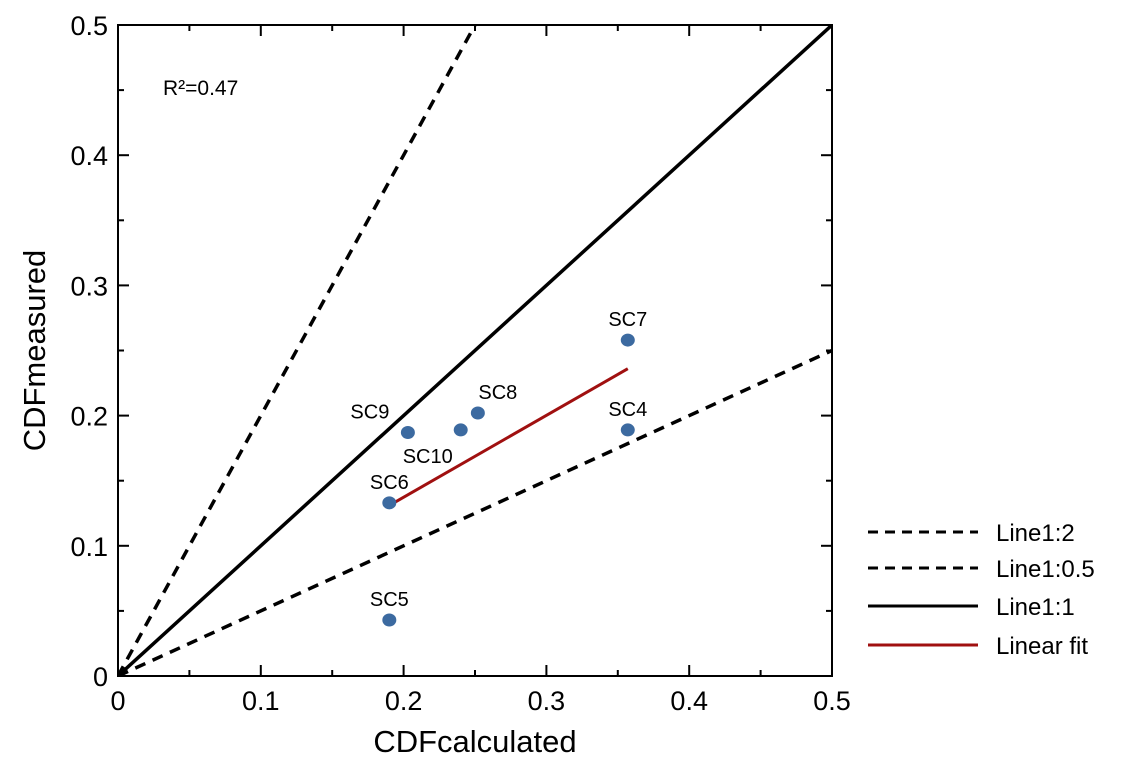  Describe the element at coordinates (117, 701) in the screenshot. I see `x-tick-label: 0` at that location.